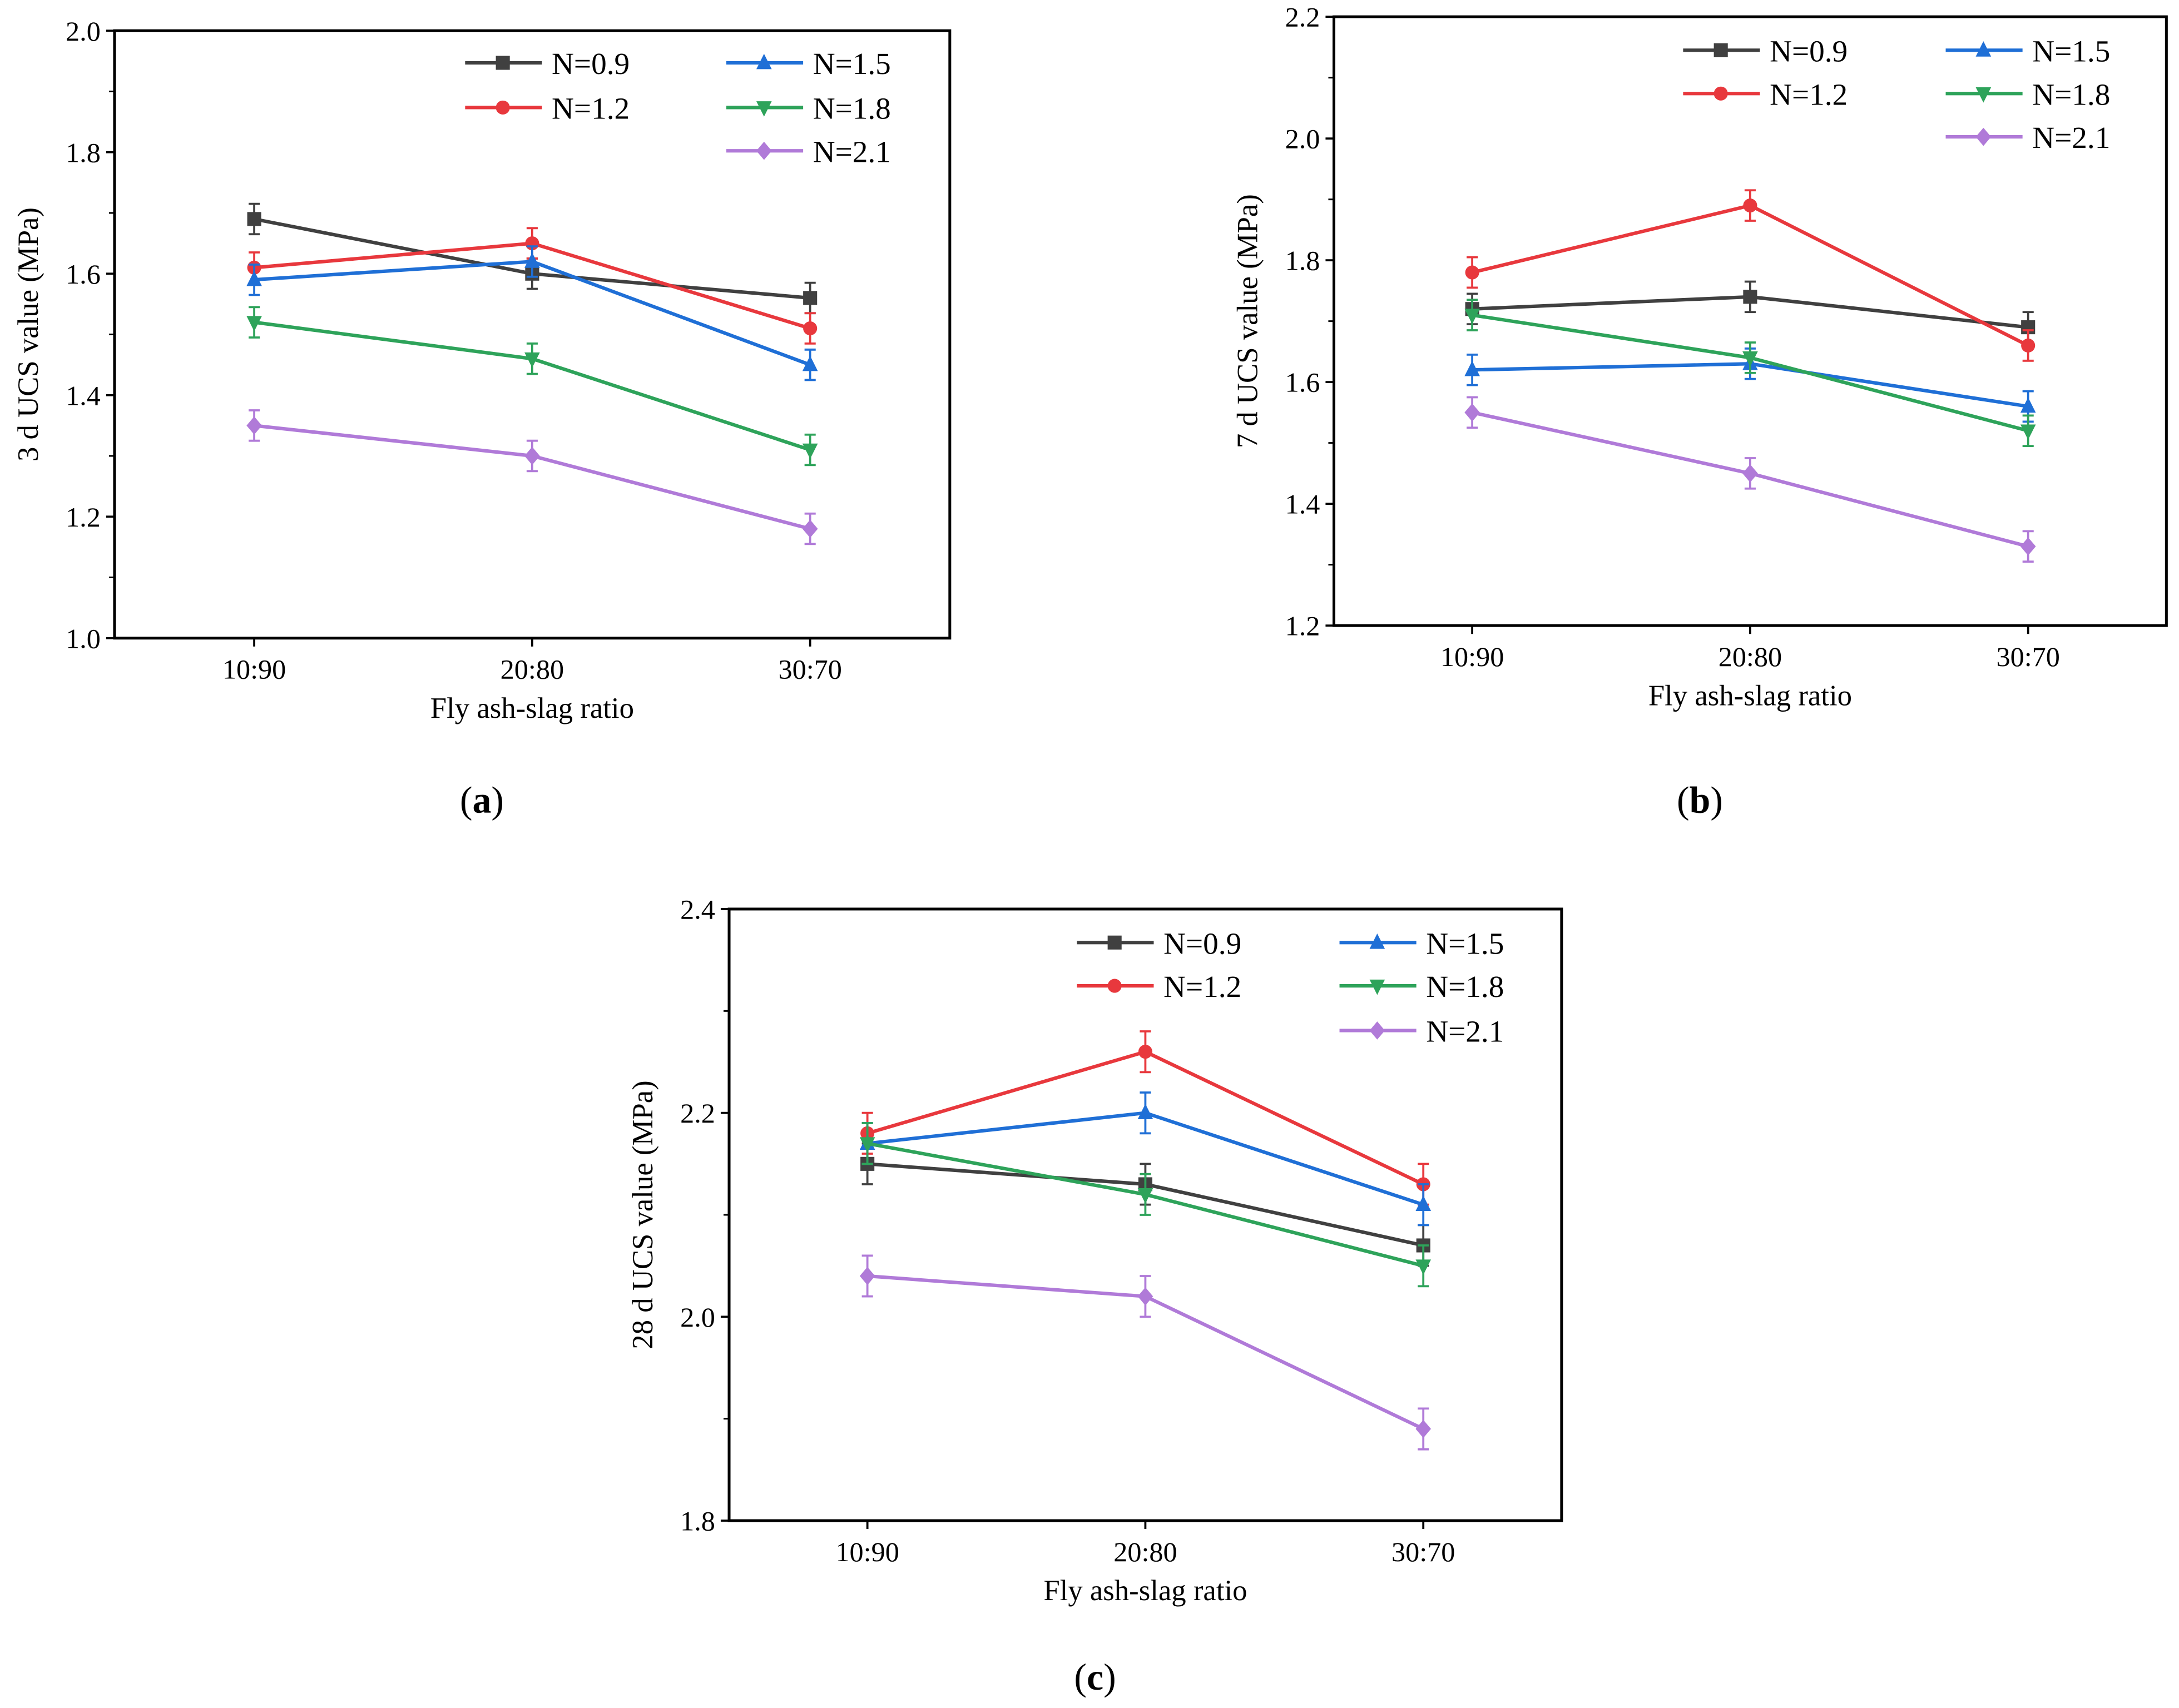 The image size is (2179, 1708). I want to click on y-axis-label: 7 d UCS value (MPa), so click(1247, 321).